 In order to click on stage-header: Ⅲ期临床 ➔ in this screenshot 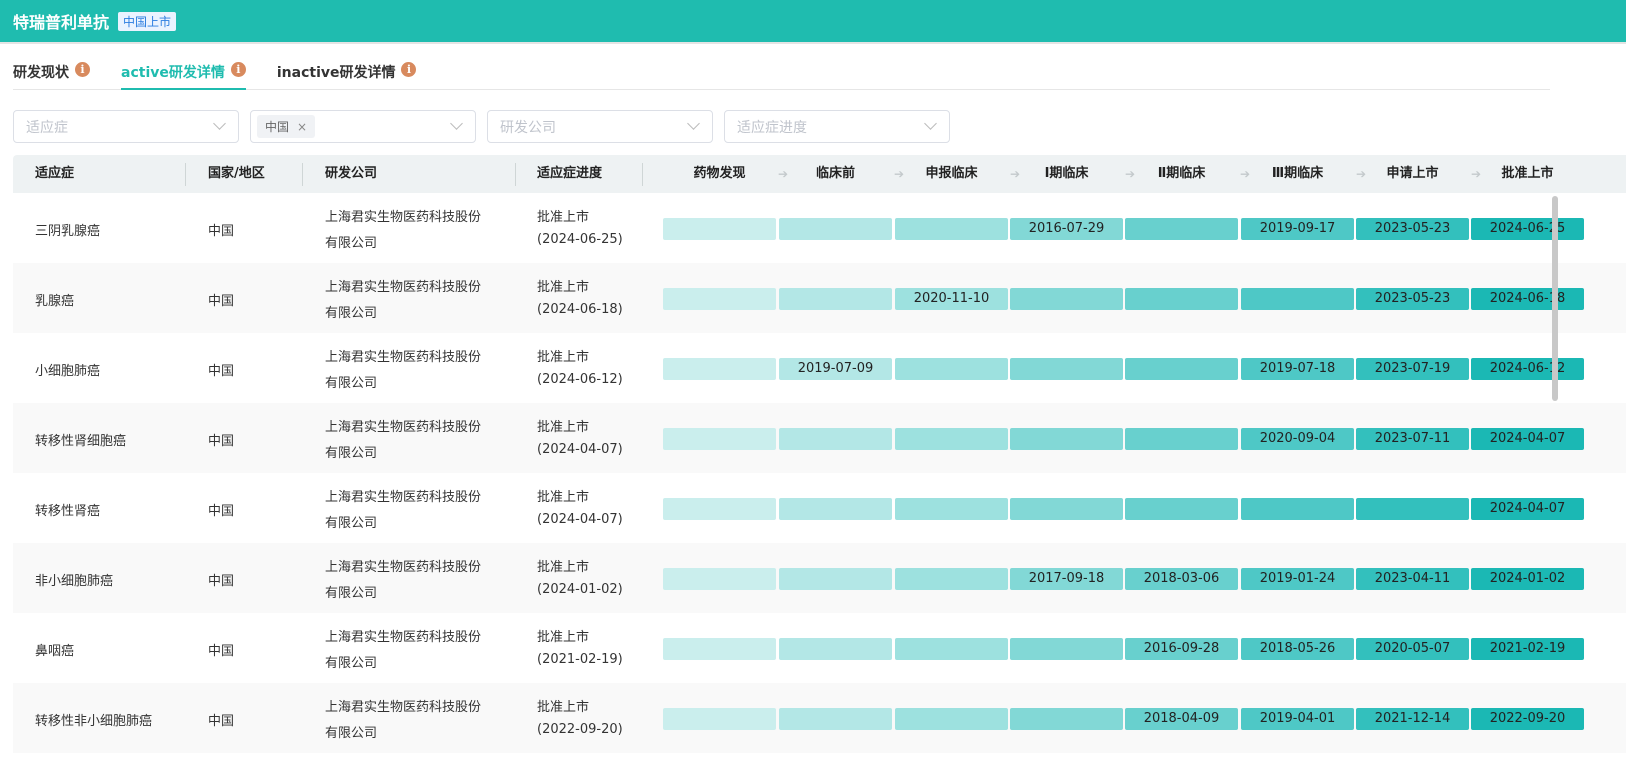, I will do `click(1303, 174)`.